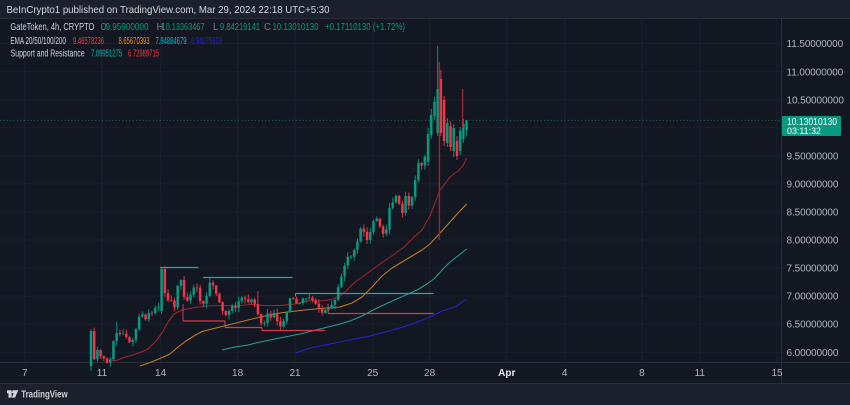 This screenshot has height=405, width=850. Describe the element at coordinates (104, 27) in the screenshot. I see `svg-text: O` at that location.